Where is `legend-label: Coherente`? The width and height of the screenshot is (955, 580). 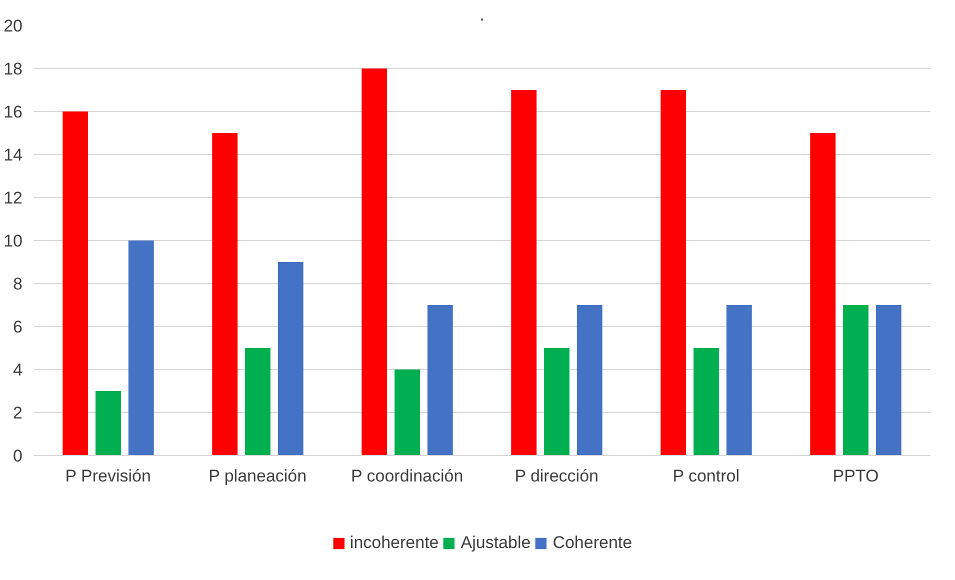 legend-label: Coherente is located at coordinates (592, 542).